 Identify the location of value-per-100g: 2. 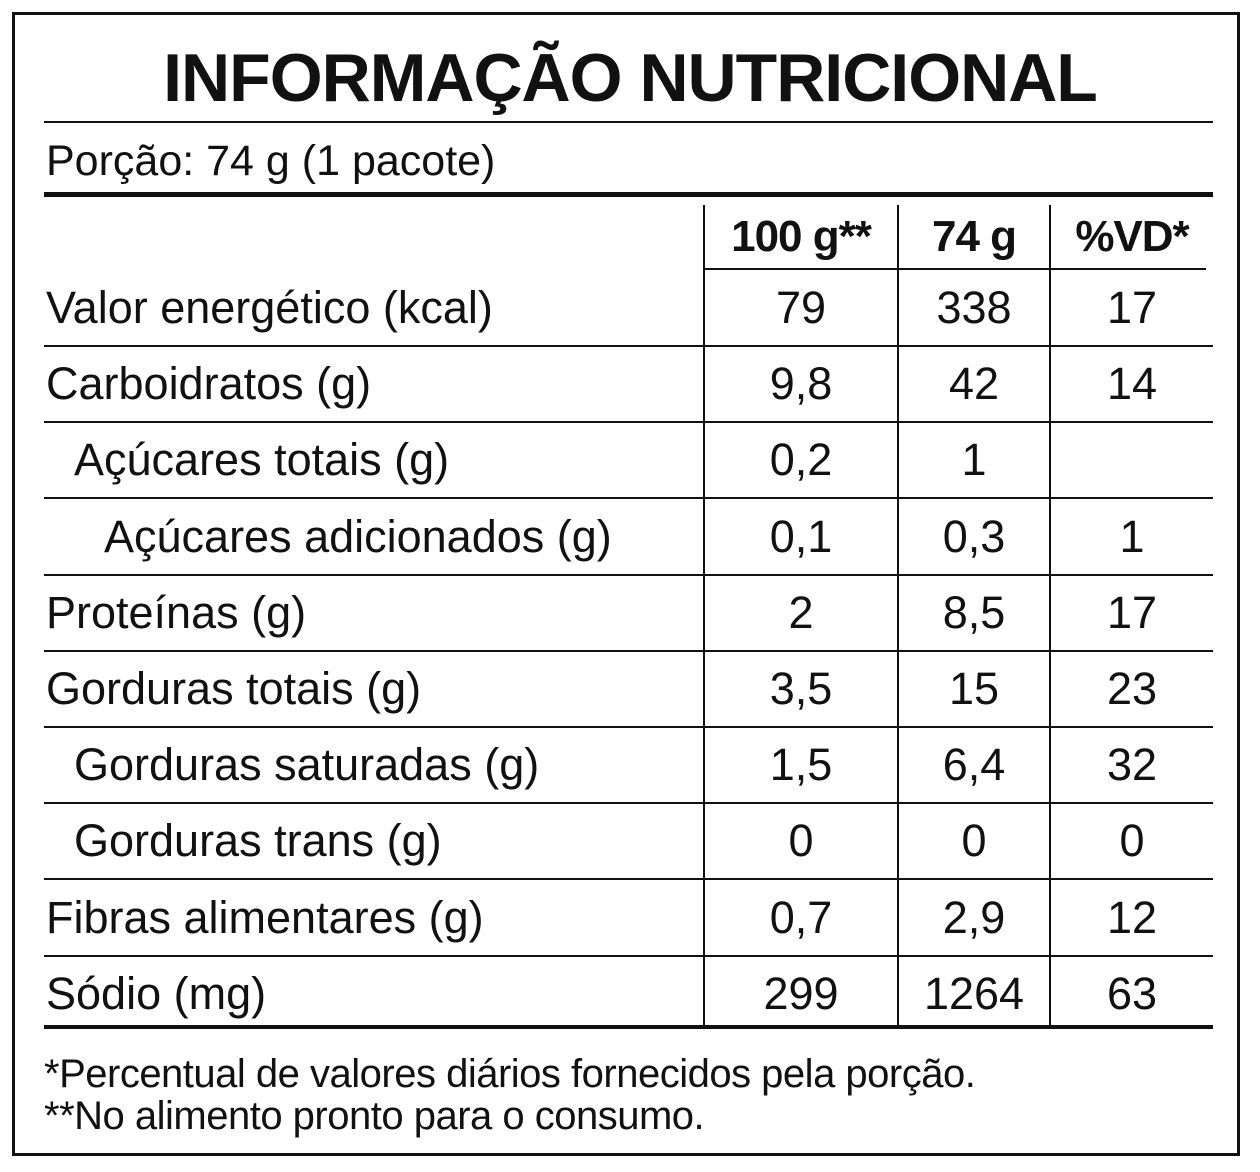
(801, 612).